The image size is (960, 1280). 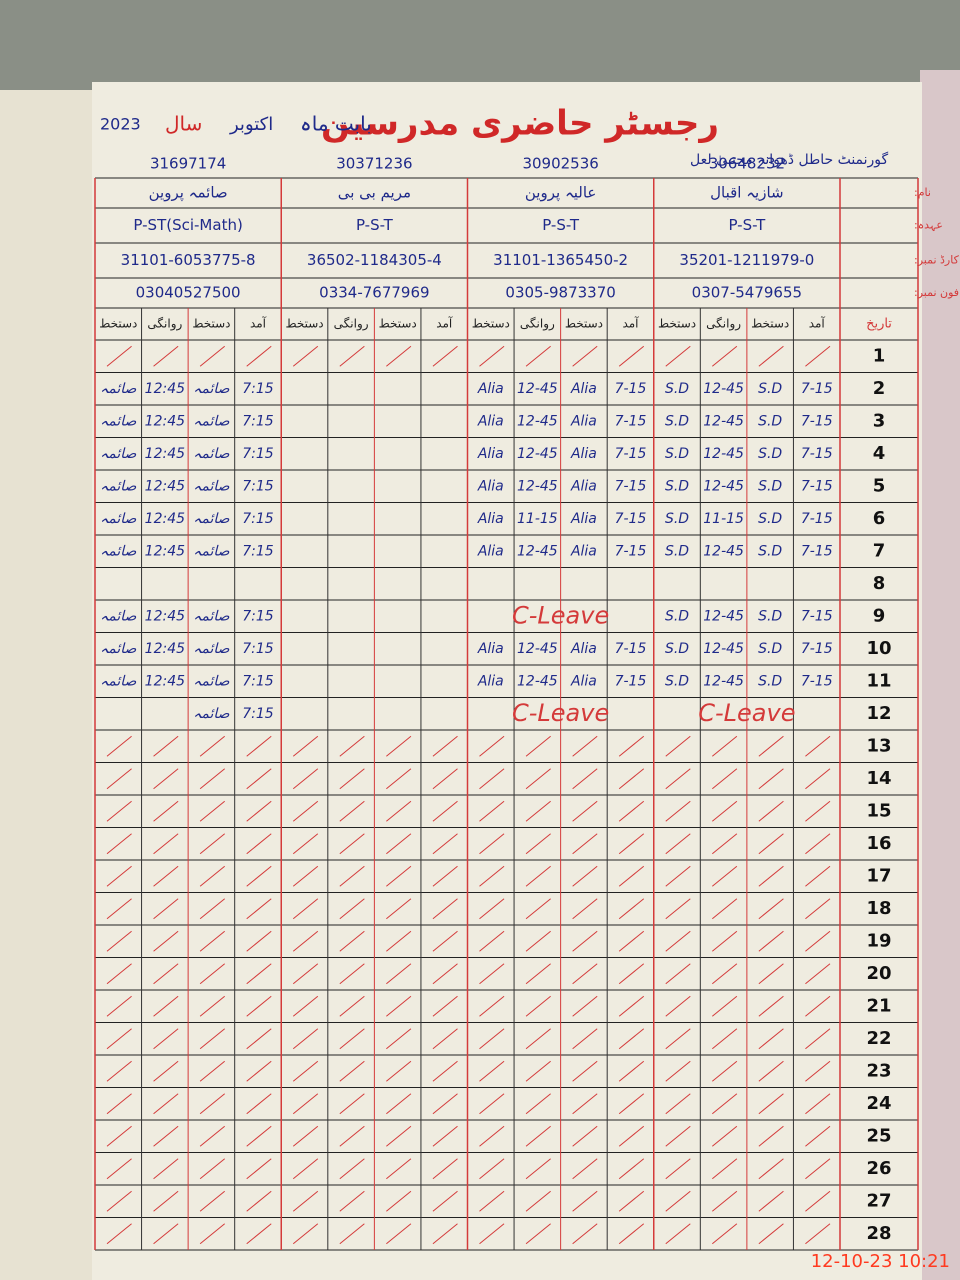 What do you see at coordinates (374, 293) in the screenshot?
I see `teacher-phone: 0334-7677969` at bounding box center [374, 293].